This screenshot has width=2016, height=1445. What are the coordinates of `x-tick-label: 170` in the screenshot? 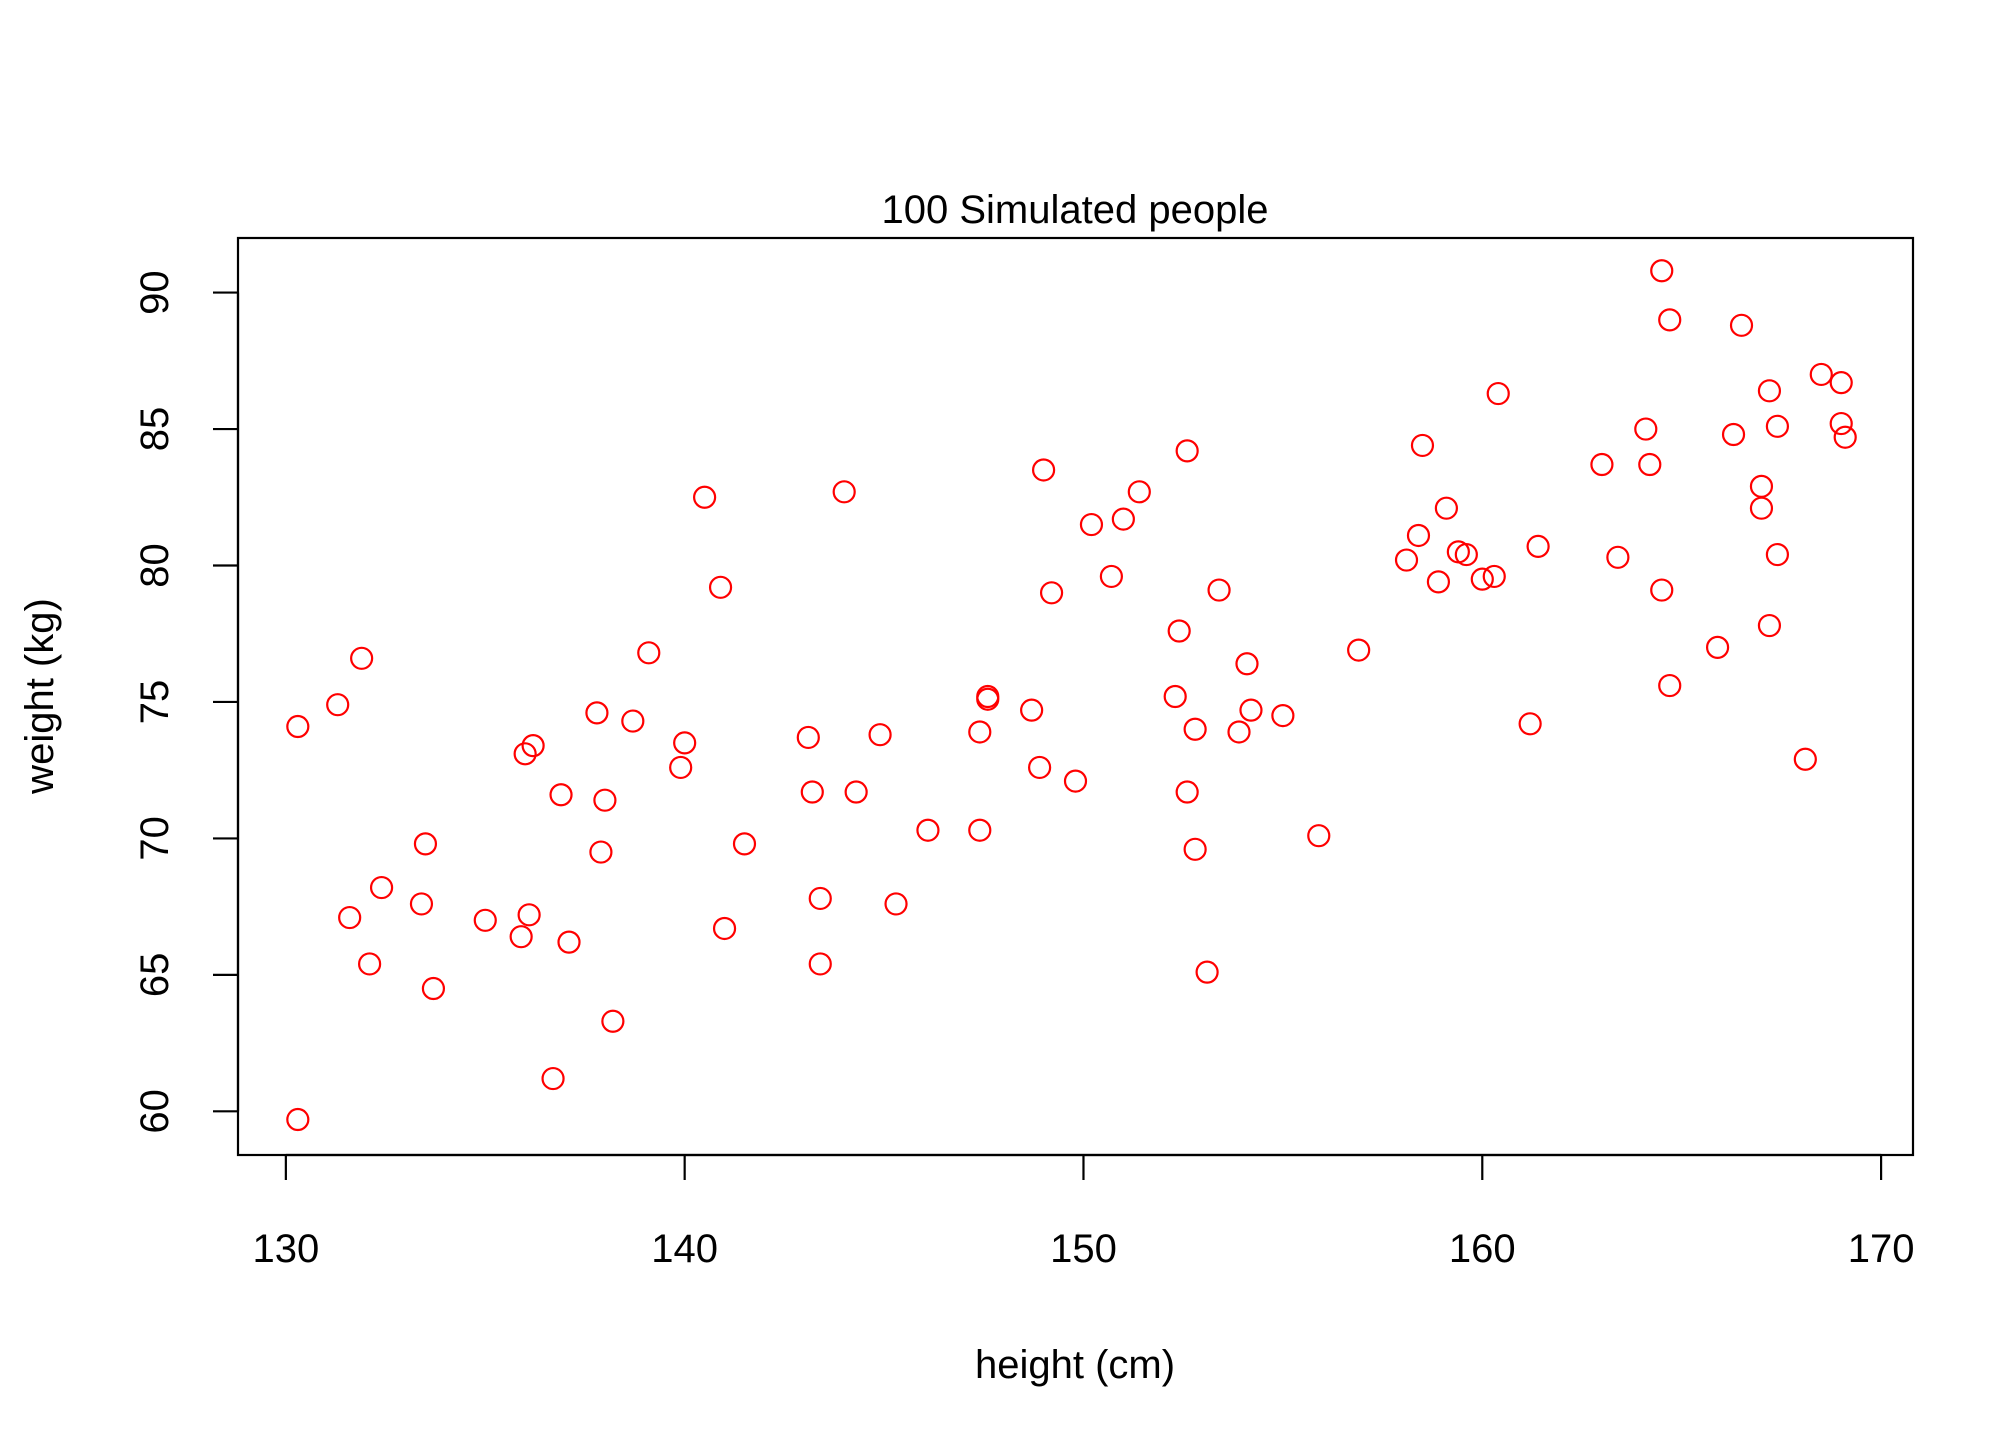 It's located at (1881, 1249).